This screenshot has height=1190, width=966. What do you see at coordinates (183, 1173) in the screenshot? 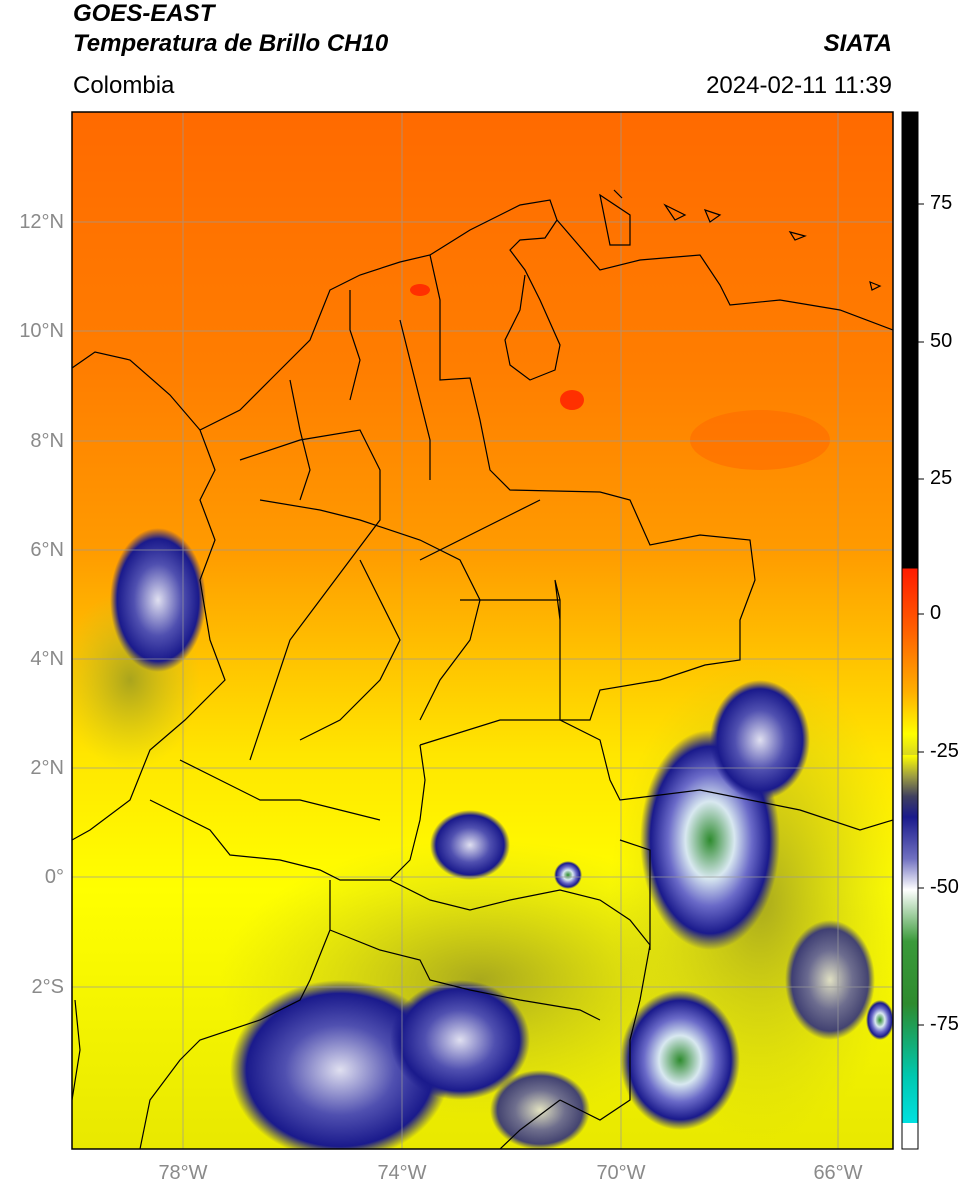
I see `lon-label-78W: 78°W` at bounding box center [183, 1173].